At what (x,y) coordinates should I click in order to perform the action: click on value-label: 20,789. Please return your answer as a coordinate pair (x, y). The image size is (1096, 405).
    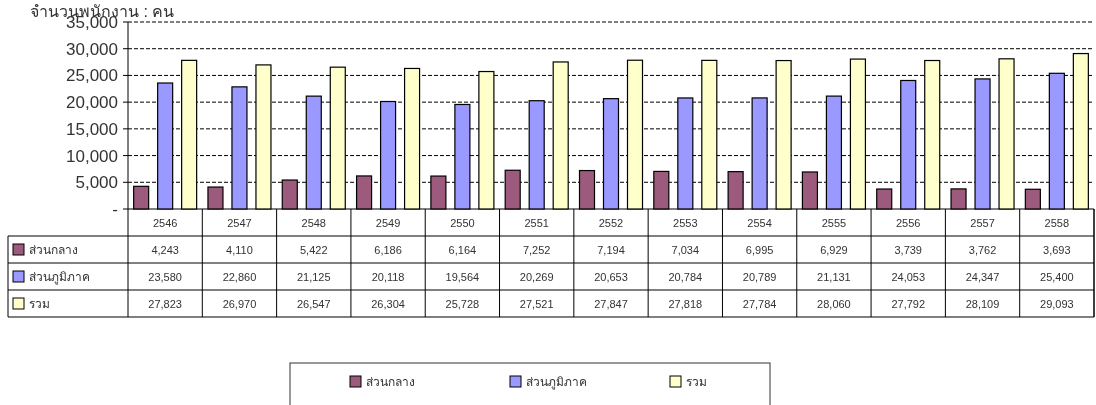
    Looking at the image, I should click on (759, 277).